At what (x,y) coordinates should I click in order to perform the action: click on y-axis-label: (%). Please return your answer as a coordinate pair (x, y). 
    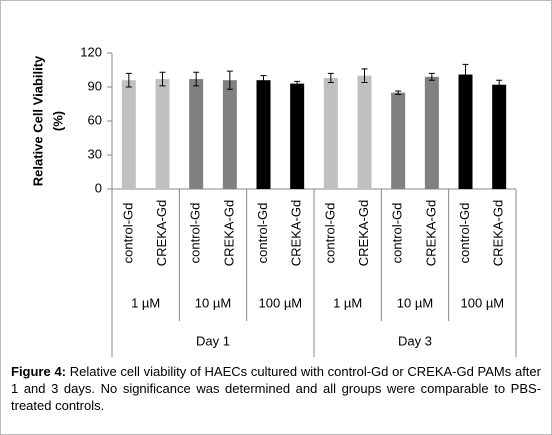
    Looking at the image, I should click on (57, 121).